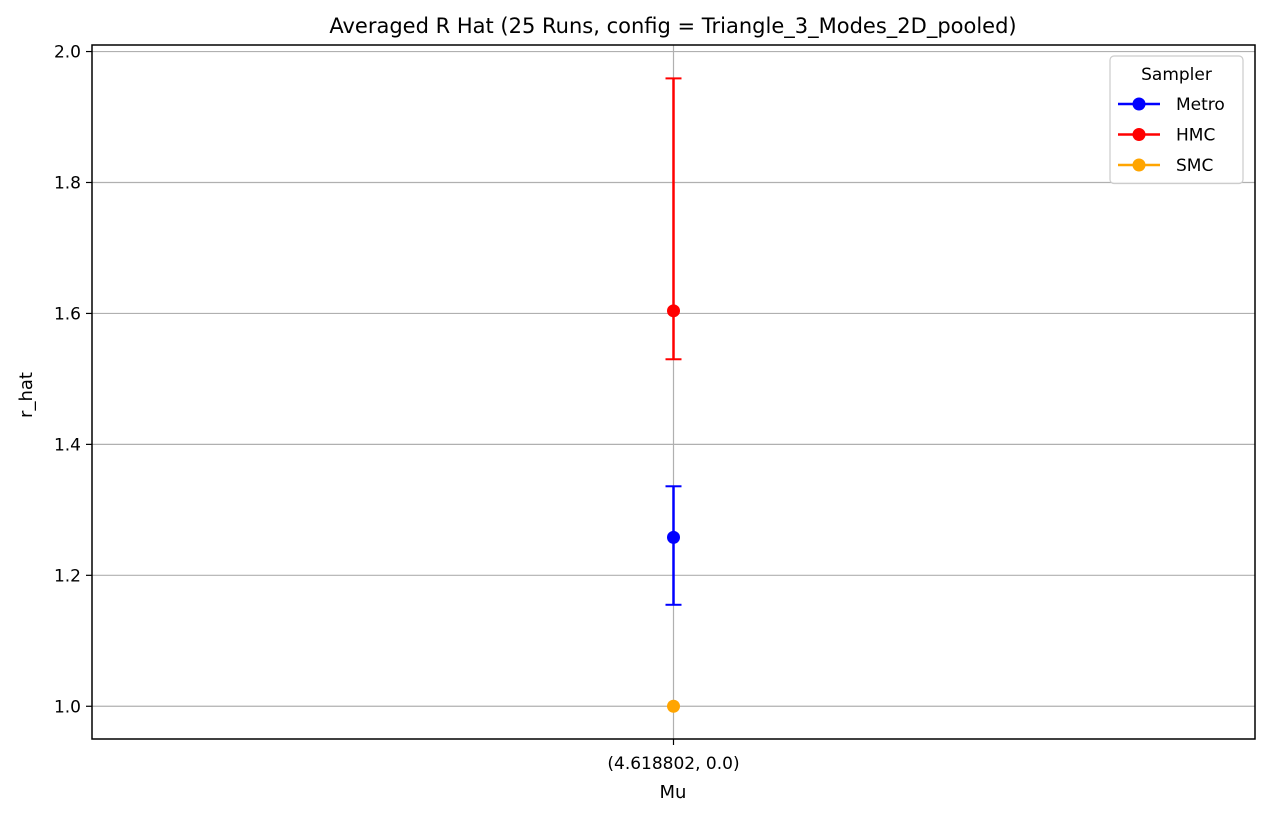 The width and height of the screenshot is (1269, 817). What do you see at coordinates (67, 183) in the screenshot?
I see `y-tick-label: 1.8` at bounding box center [67, 183].